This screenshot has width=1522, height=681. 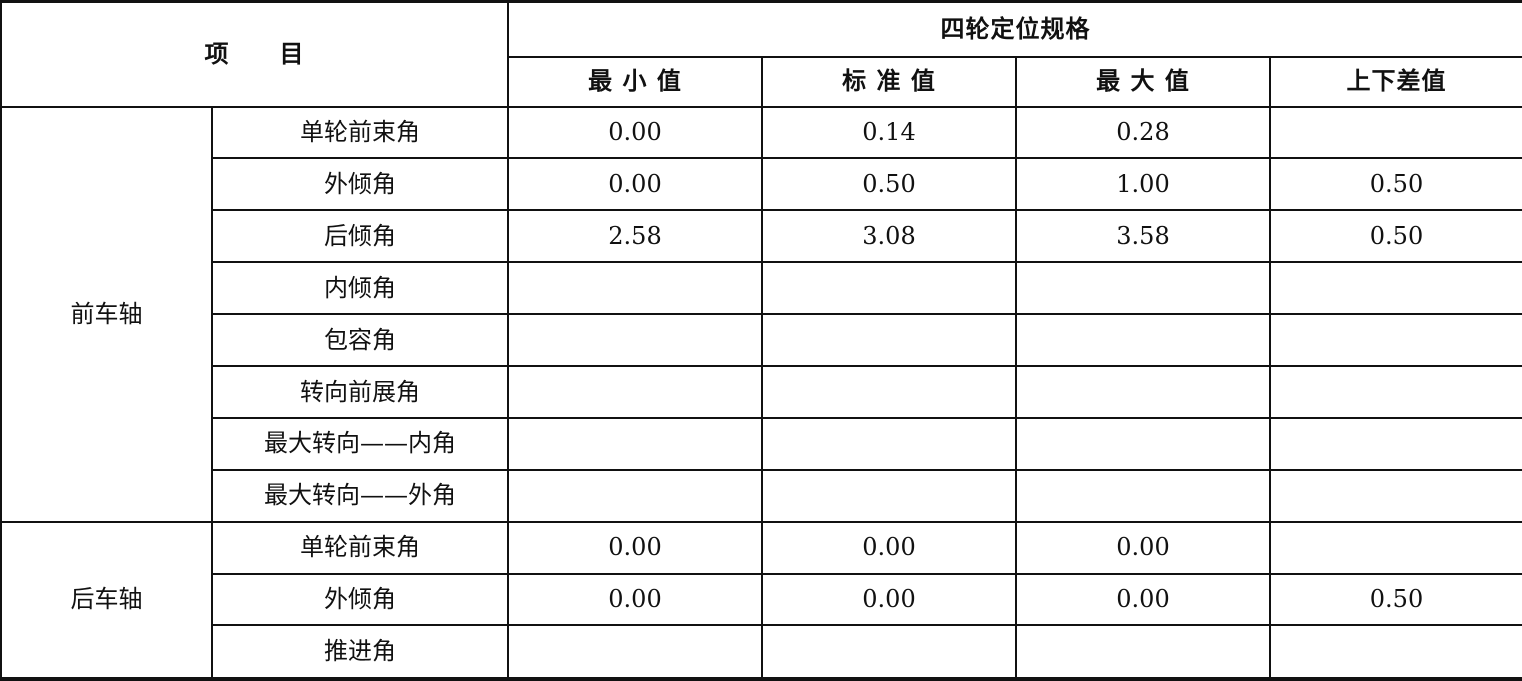 What do you see at coordinates (360, 495) in the screenshot?
I see `item-cell: 最大转向——外角` at bounding box center [360, 495].